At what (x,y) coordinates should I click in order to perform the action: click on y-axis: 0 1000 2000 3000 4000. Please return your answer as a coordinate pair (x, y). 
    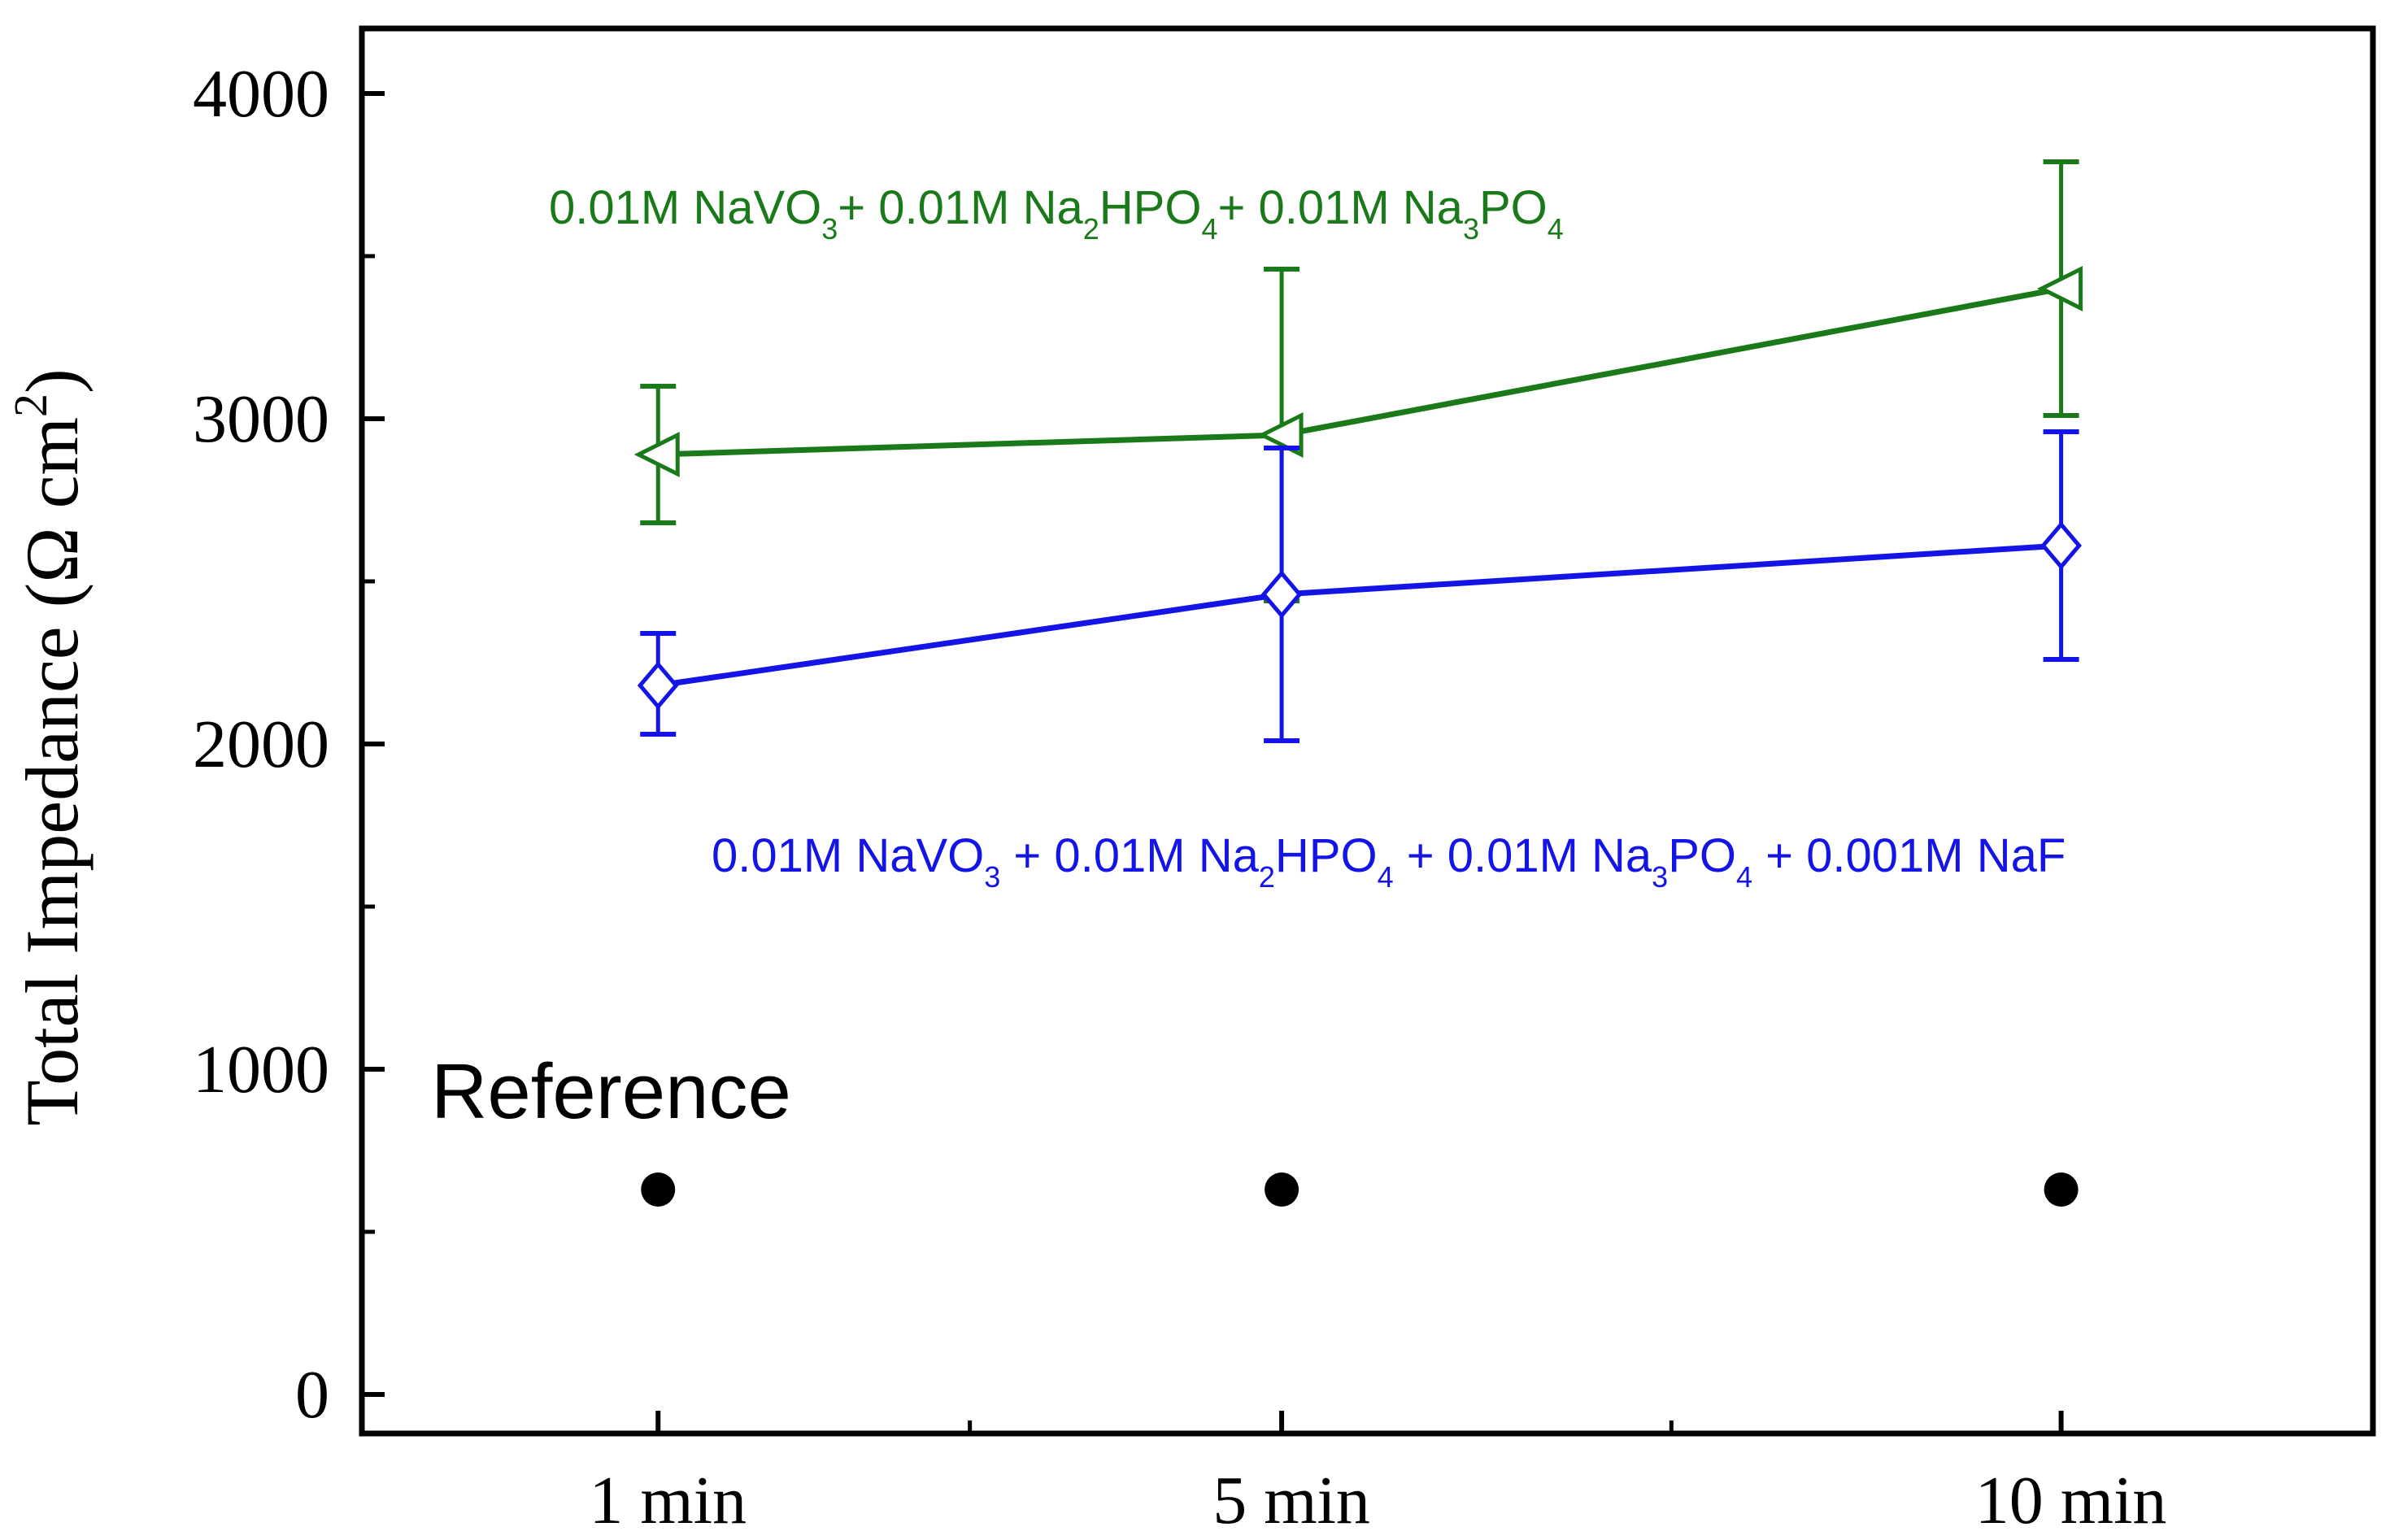
    Looking at the image, I should click on (289, 744).